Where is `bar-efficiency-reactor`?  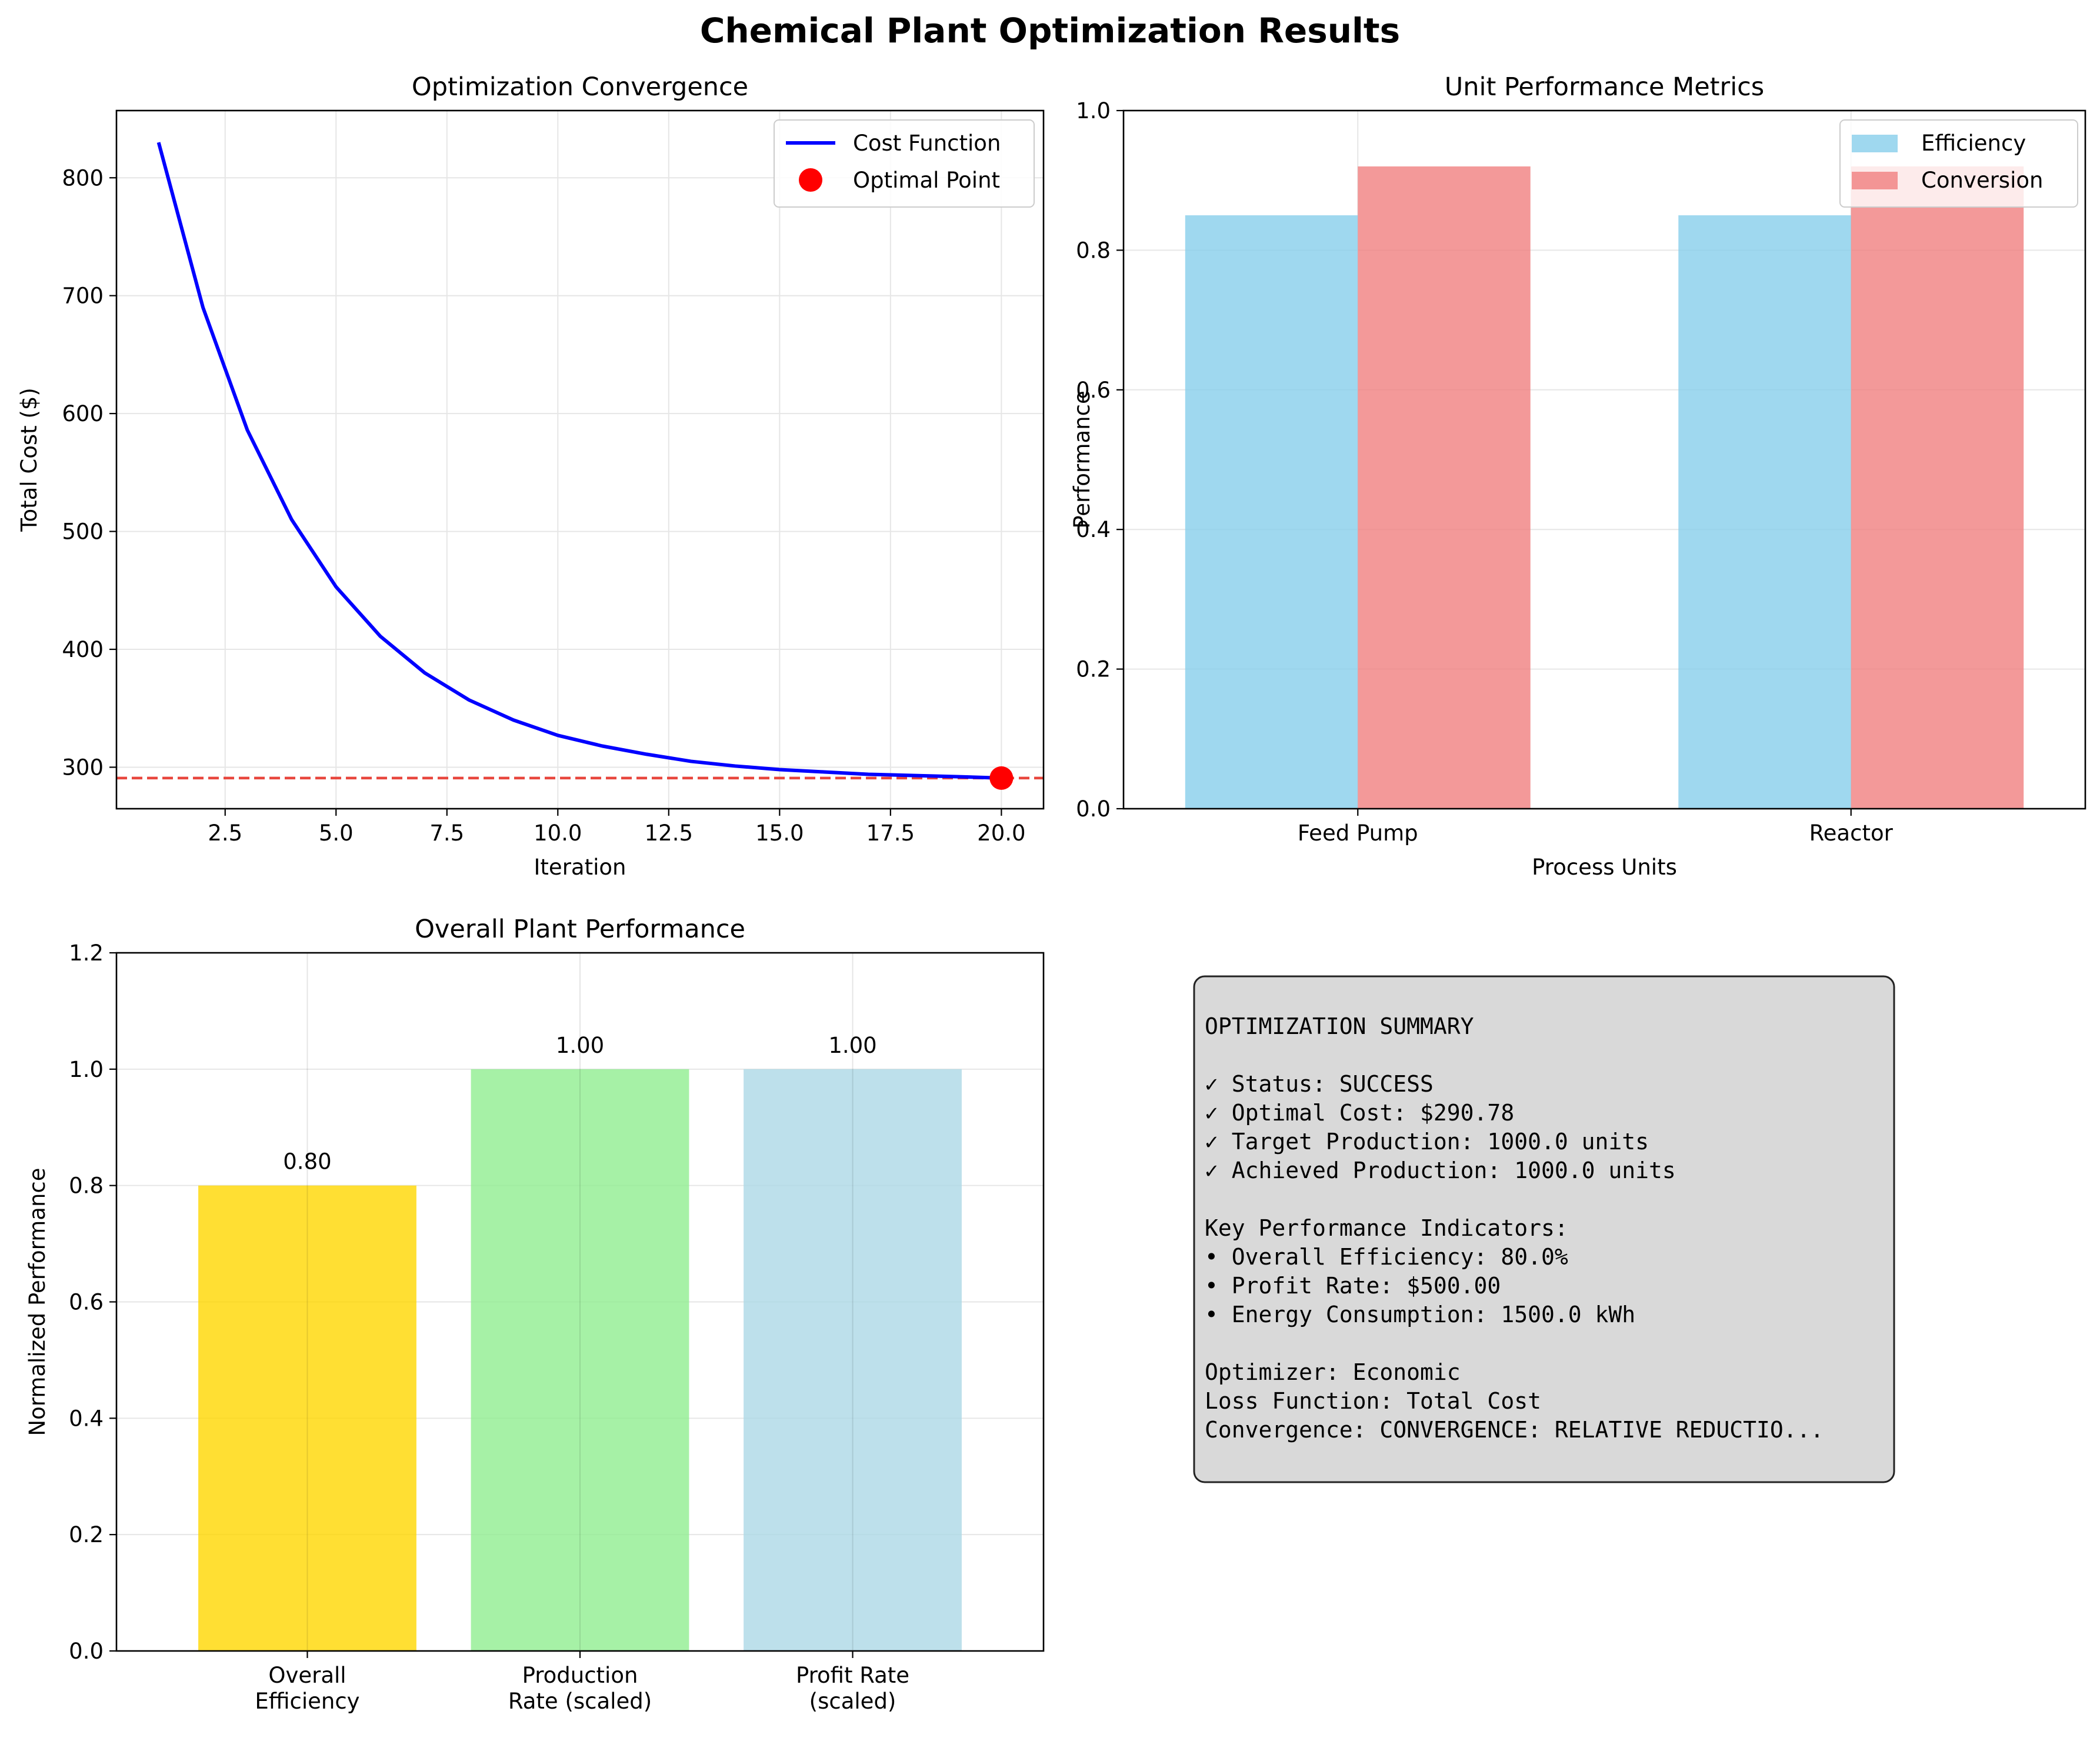
bar-efficiency-reactor is located at coordinates (1764, 512).